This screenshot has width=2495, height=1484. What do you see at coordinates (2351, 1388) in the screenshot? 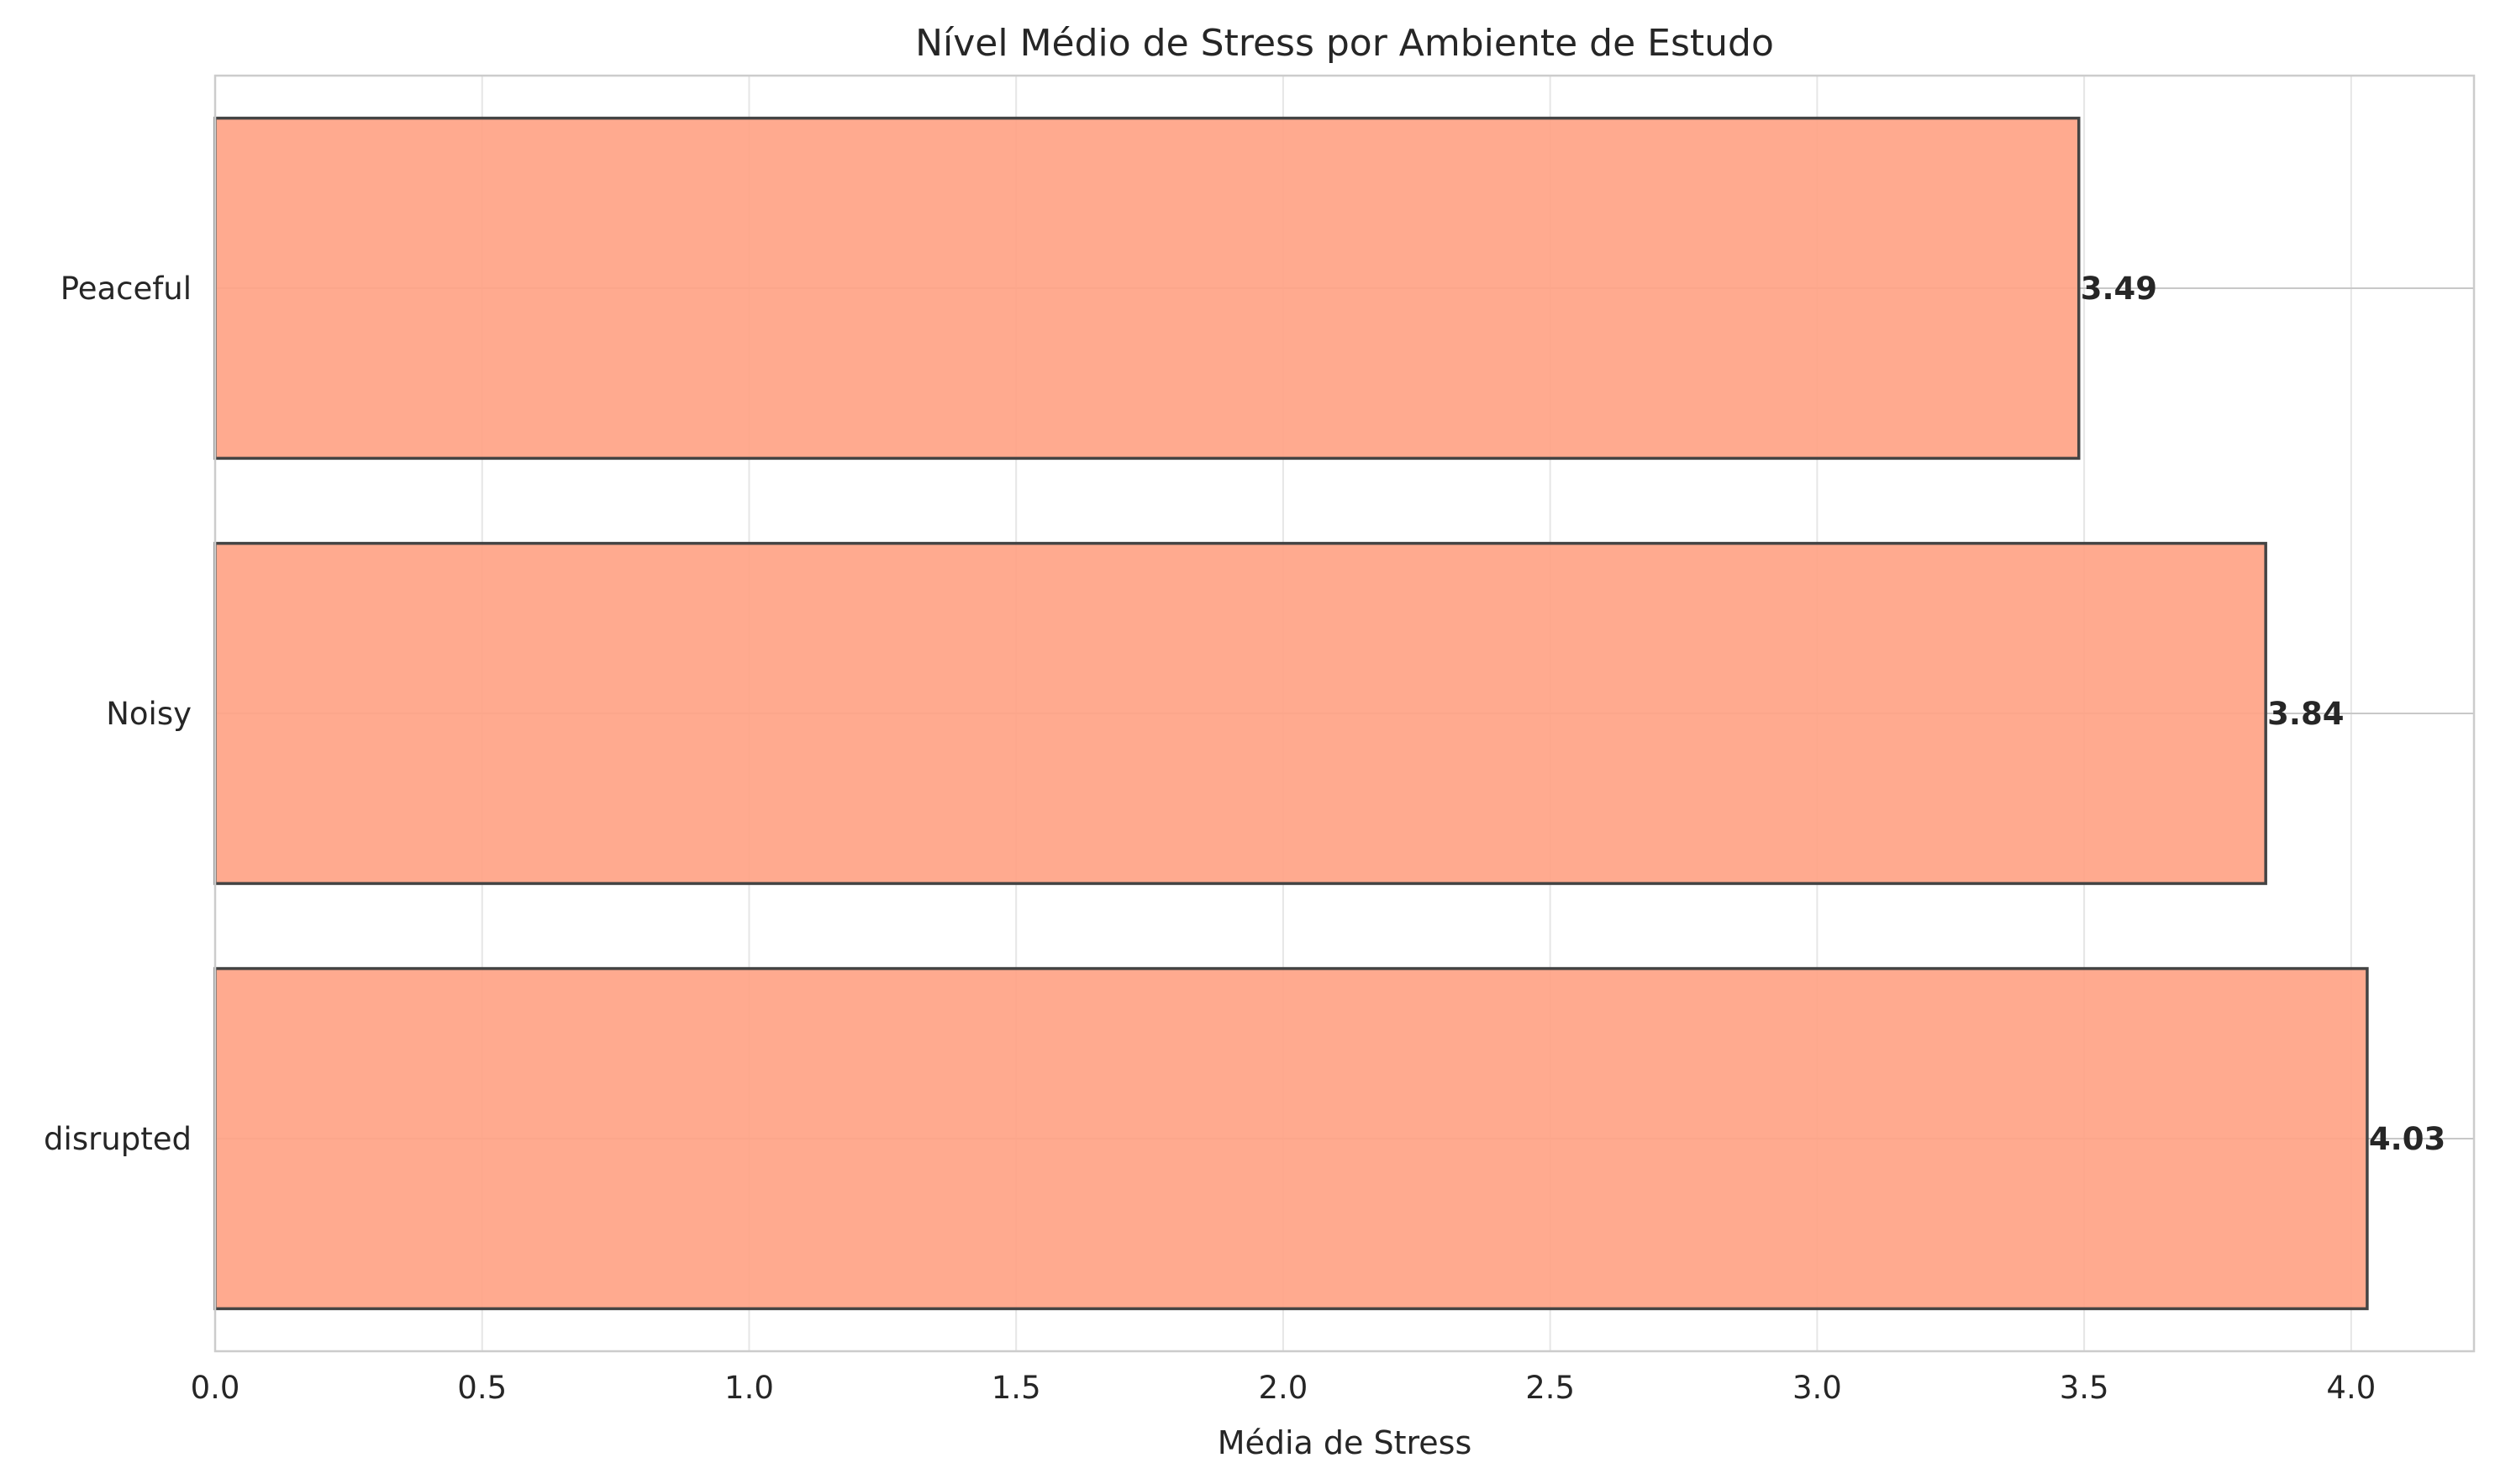
I see `x-tick-label: 4.0` at bounding box center [2351, 1388].